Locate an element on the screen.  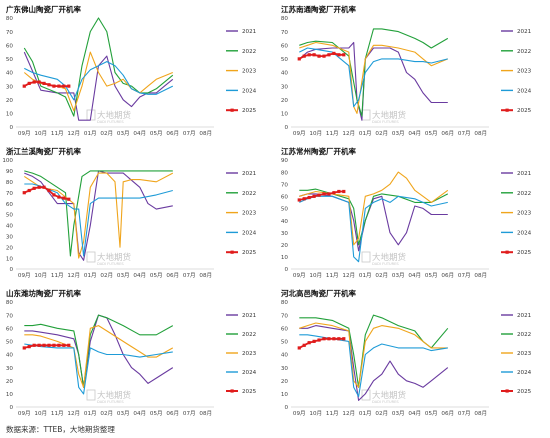
chart-title: 浙江兰溪陶瓷厂开机率 is located at coordinates (43, 151).